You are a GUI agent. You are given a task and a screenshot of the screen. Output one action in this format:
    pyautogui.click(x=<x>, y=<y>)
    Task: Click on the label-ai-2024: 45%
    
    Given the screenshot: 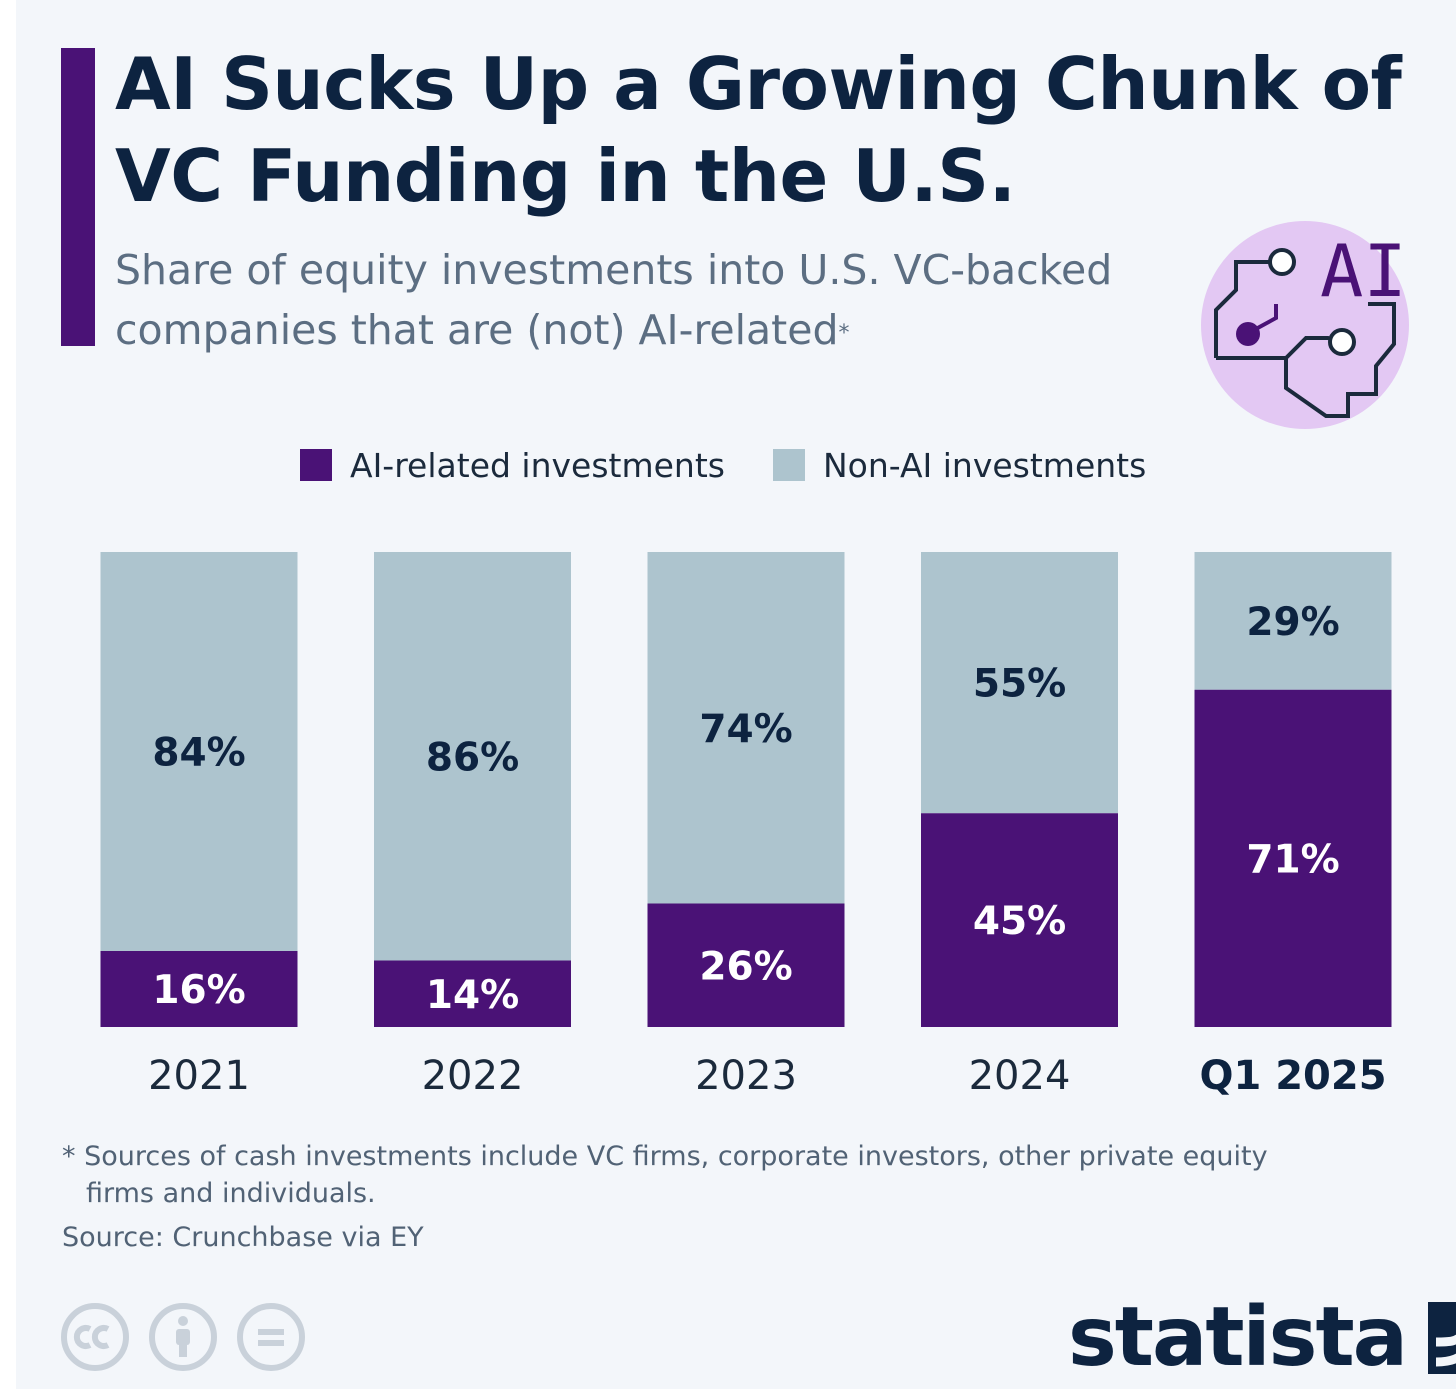 What is the action you would take?
    pyautogui.click(x=1019, y=921)
    